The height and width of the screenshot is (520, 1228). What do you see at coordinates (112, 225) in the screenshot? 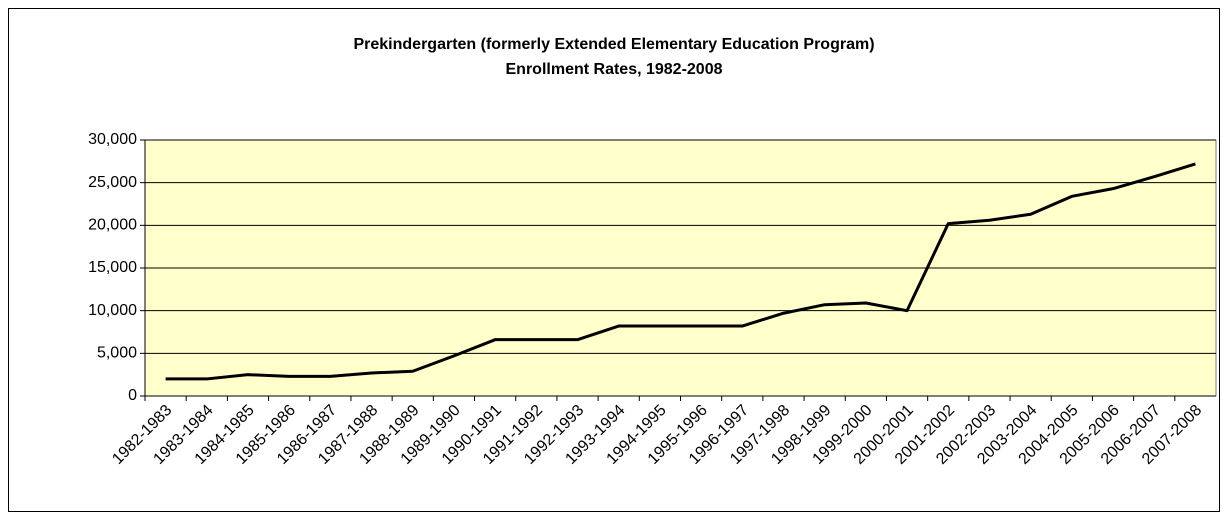
I see `y-tick-label: 20,000` at bounding box center [112, 225].